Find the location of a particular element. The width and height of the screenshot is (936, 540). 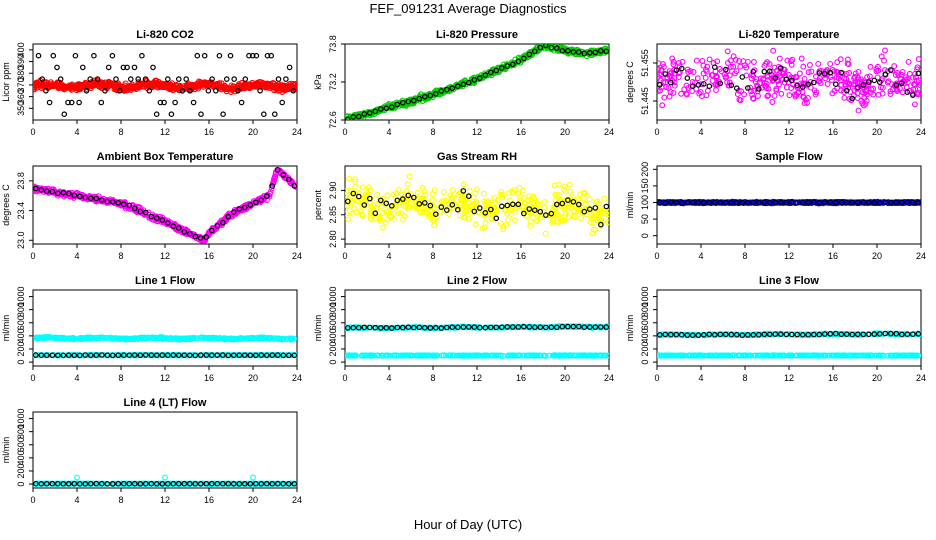

x-tick-label: 0 is located at coordinates (344, 132).